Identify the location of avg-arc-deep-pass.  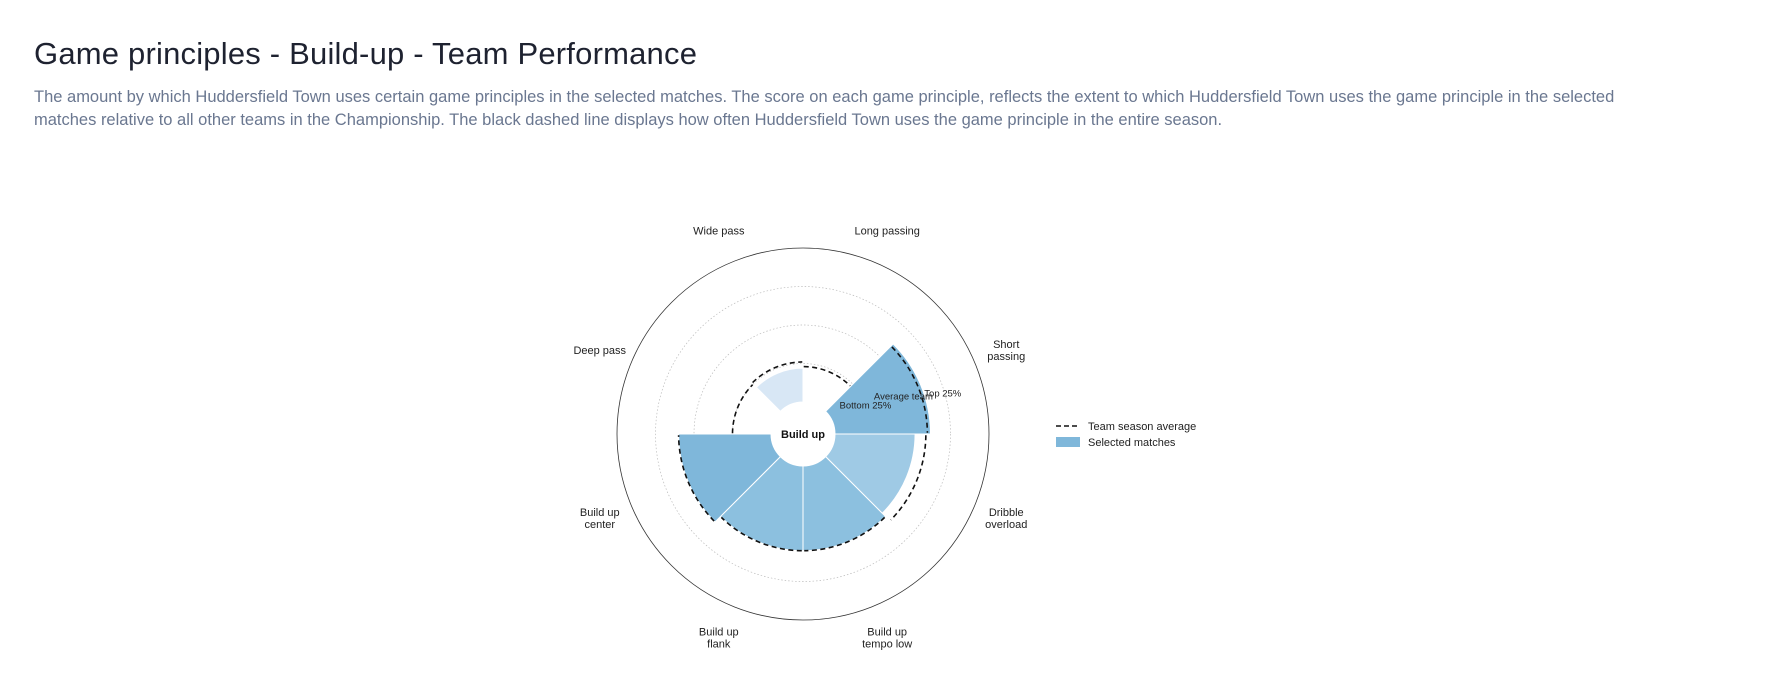
(742, 409).